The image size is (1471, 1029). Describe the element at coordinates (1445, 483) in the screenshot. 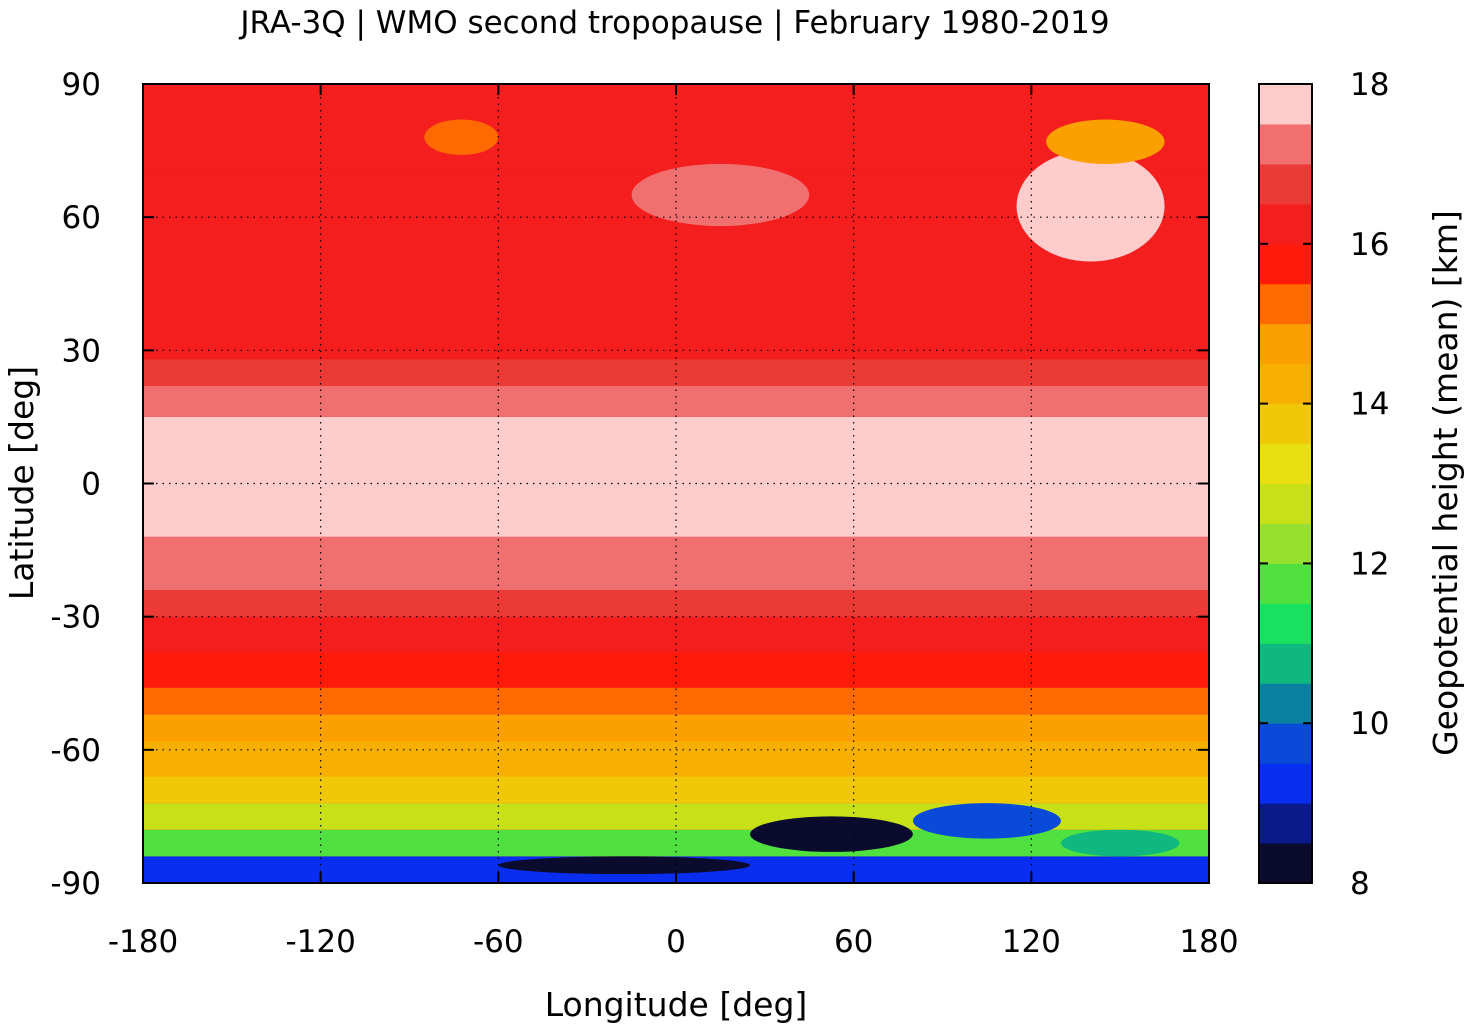

I see `colorbar-label: Geopotential height (mean) [km]` at that location.